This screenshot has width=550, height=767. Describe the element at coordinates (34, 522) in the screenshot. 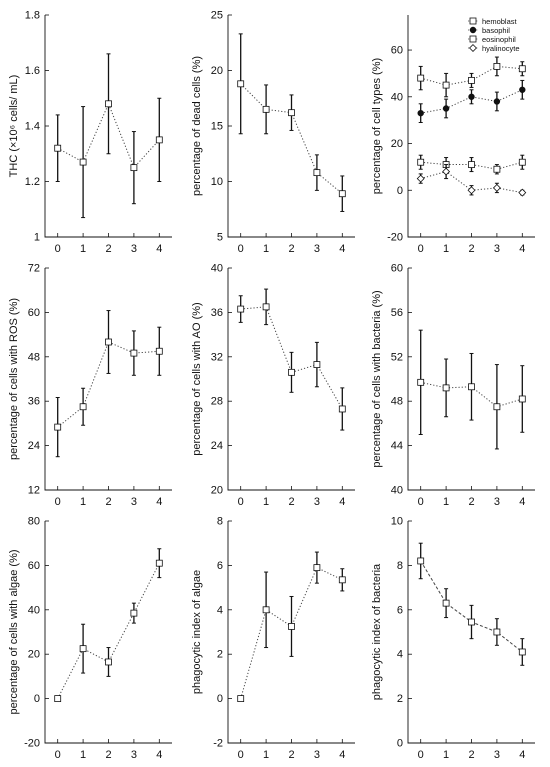

I see `y-tick-label: 80` at that location.